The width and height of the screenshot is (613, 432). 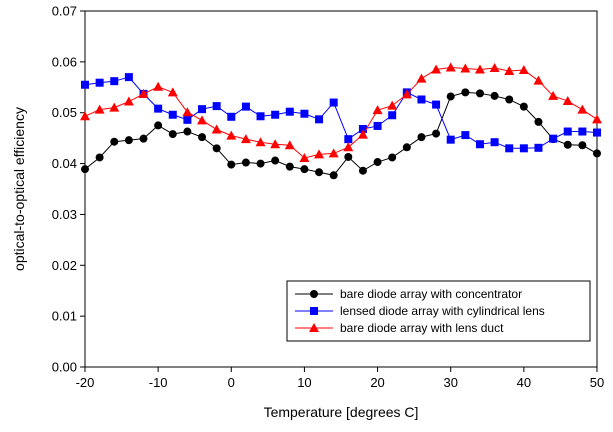 What do you see at coordinates (597, 382) in the screenshot?
I see `x-tick-label: 50` at bounding box center [597, 382].